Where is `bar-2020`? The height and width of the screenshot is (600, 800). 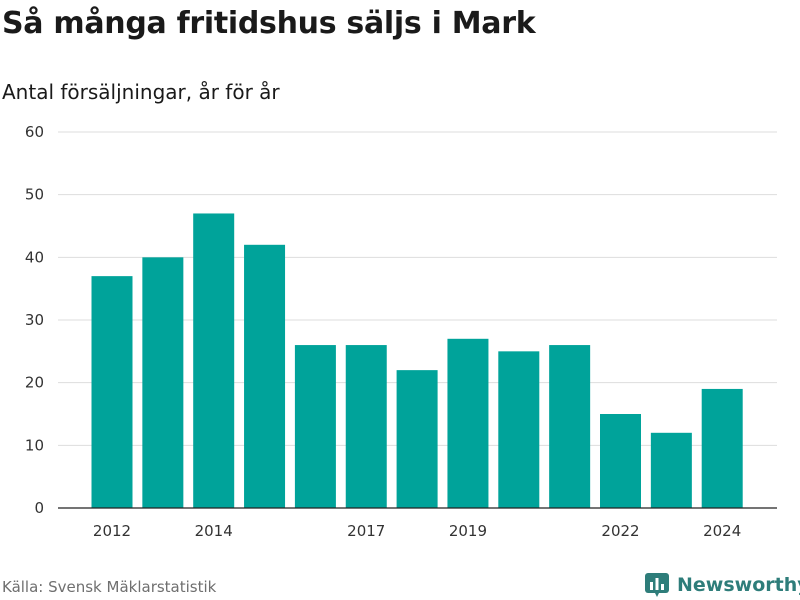
bar-2020 is located at coordinates (519, 429).